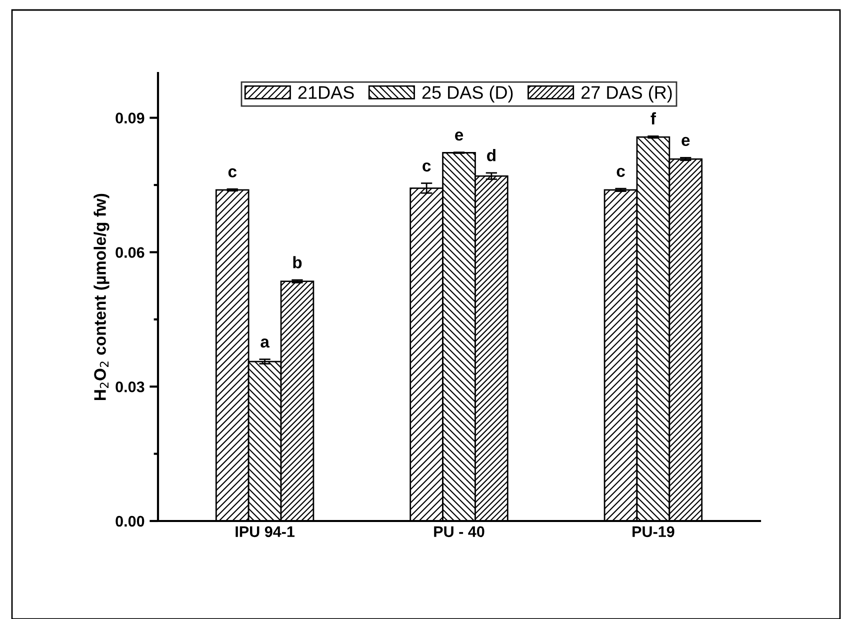 Image resolution: width=854 pixels, height=619 pixels. I want to click on y-tick-label: 0.00, so click(130, 521).